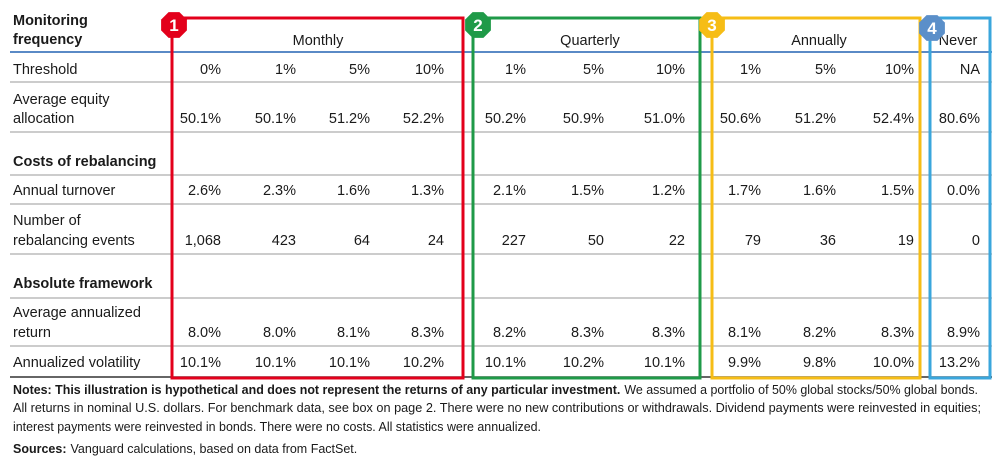 This screenshot has height=469, width=1002. I want to click on cell: 51.0%, so click(664, 119).